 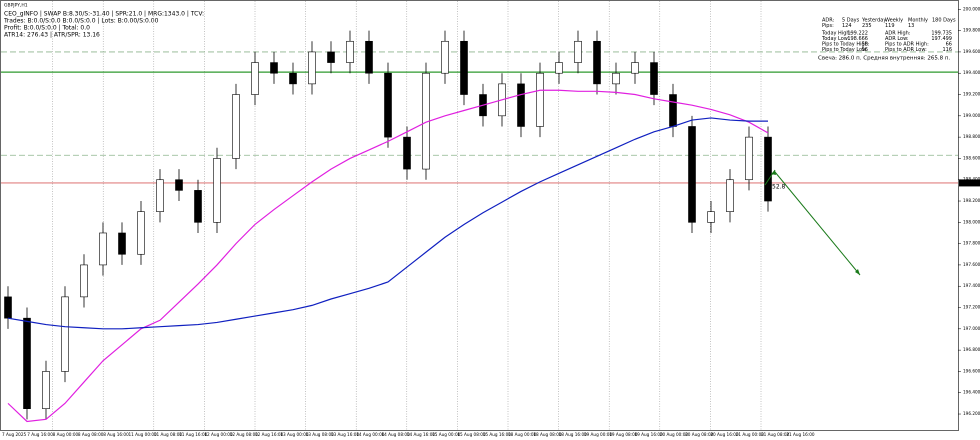 I want to click on x-tick-label: 19 Aug 16:00, so click(x=649, y=434).